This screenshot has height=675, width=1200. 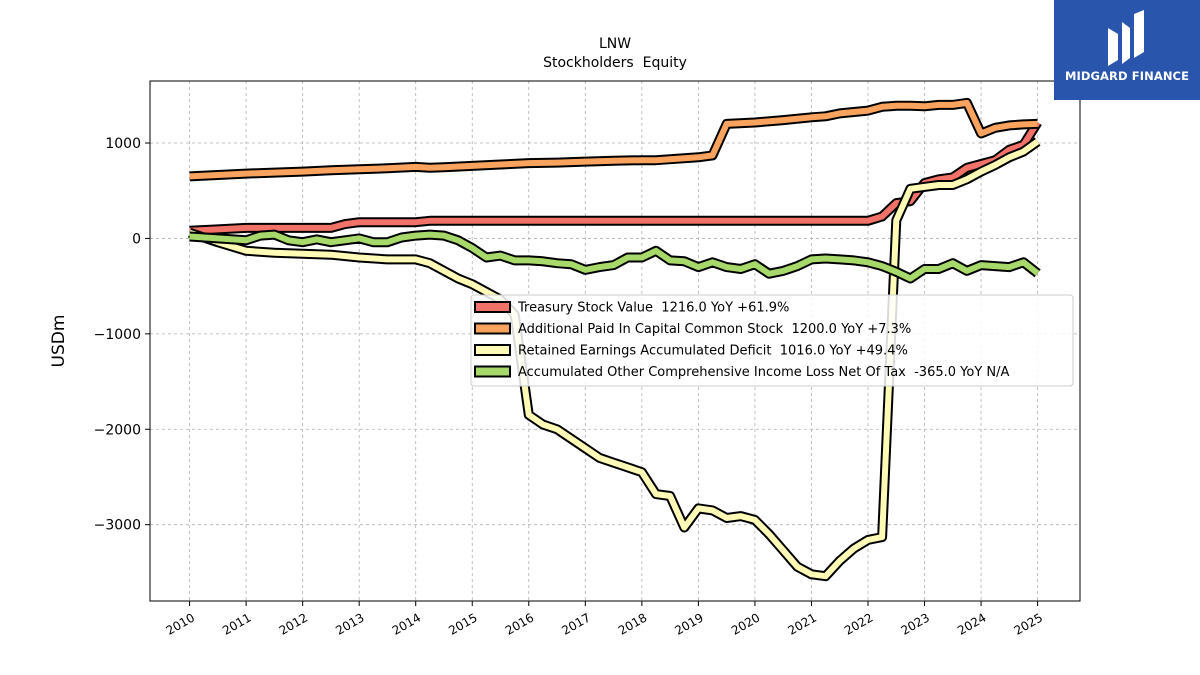 What do you see at coordinates (688, 623) in the screenshot?
I see `x-tick-label: 2019` at bounding box center [688, 623].